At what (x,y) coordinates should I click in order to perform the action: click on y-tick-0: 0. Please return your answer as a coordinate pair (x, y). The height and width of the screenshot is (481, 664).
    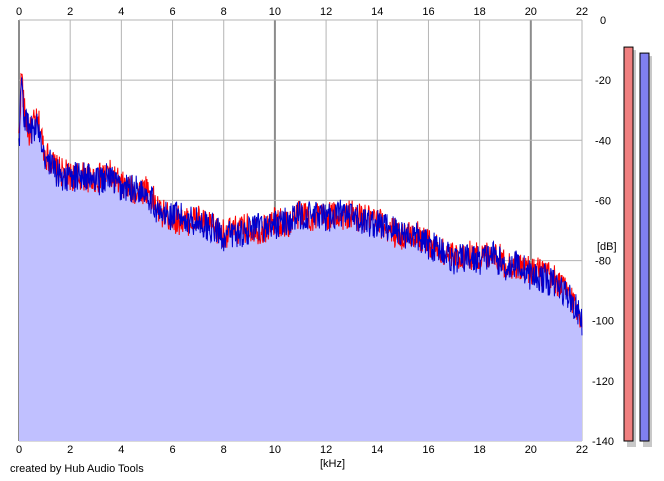
    Looking at the image, I should click on (603, 21).